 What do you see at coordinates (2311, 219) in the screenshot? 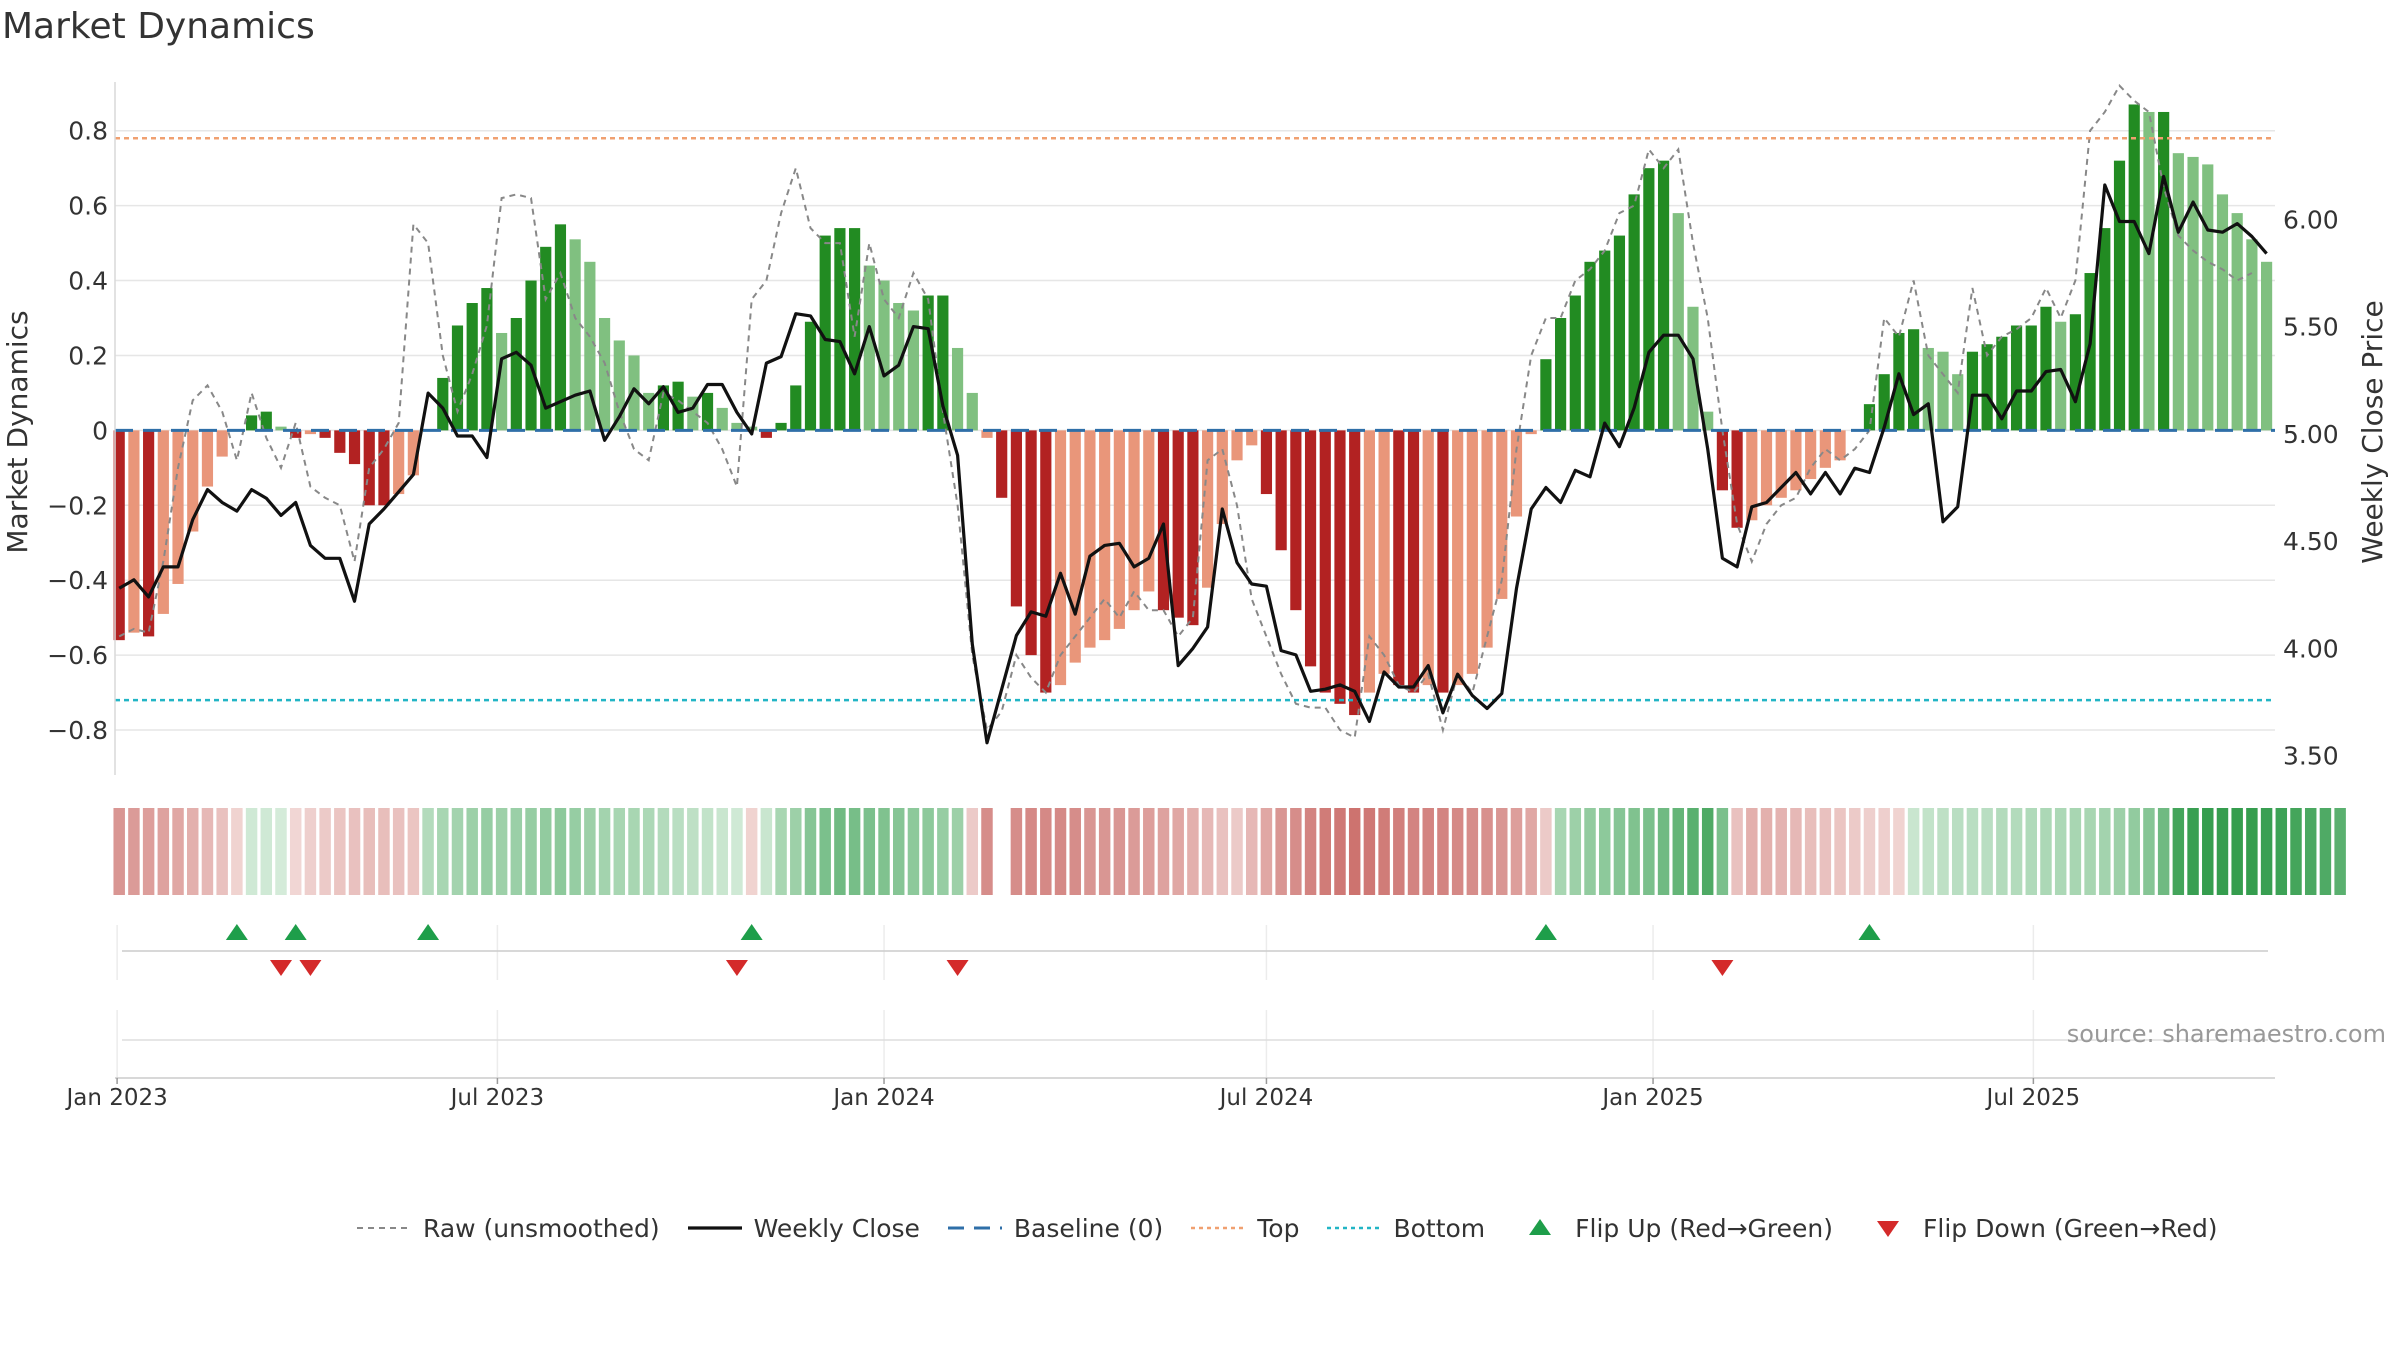
I see `y2-tick-label: 6.00` at bounding box center [2311, 219].